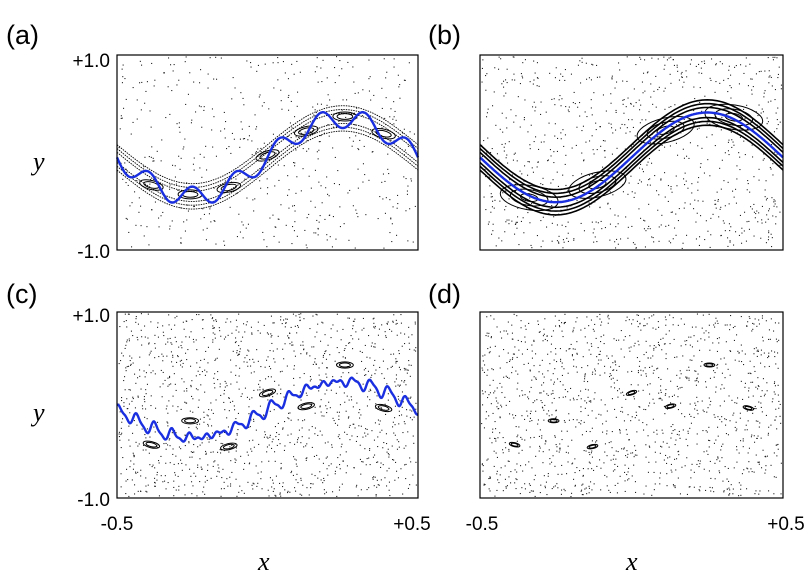 Image resolution: width=811 pixels, height=578 pixels. What do you see at coordinates (267, 152) in the screenshot?
I see `plot-frame-a` at bounding box center [267, 152].